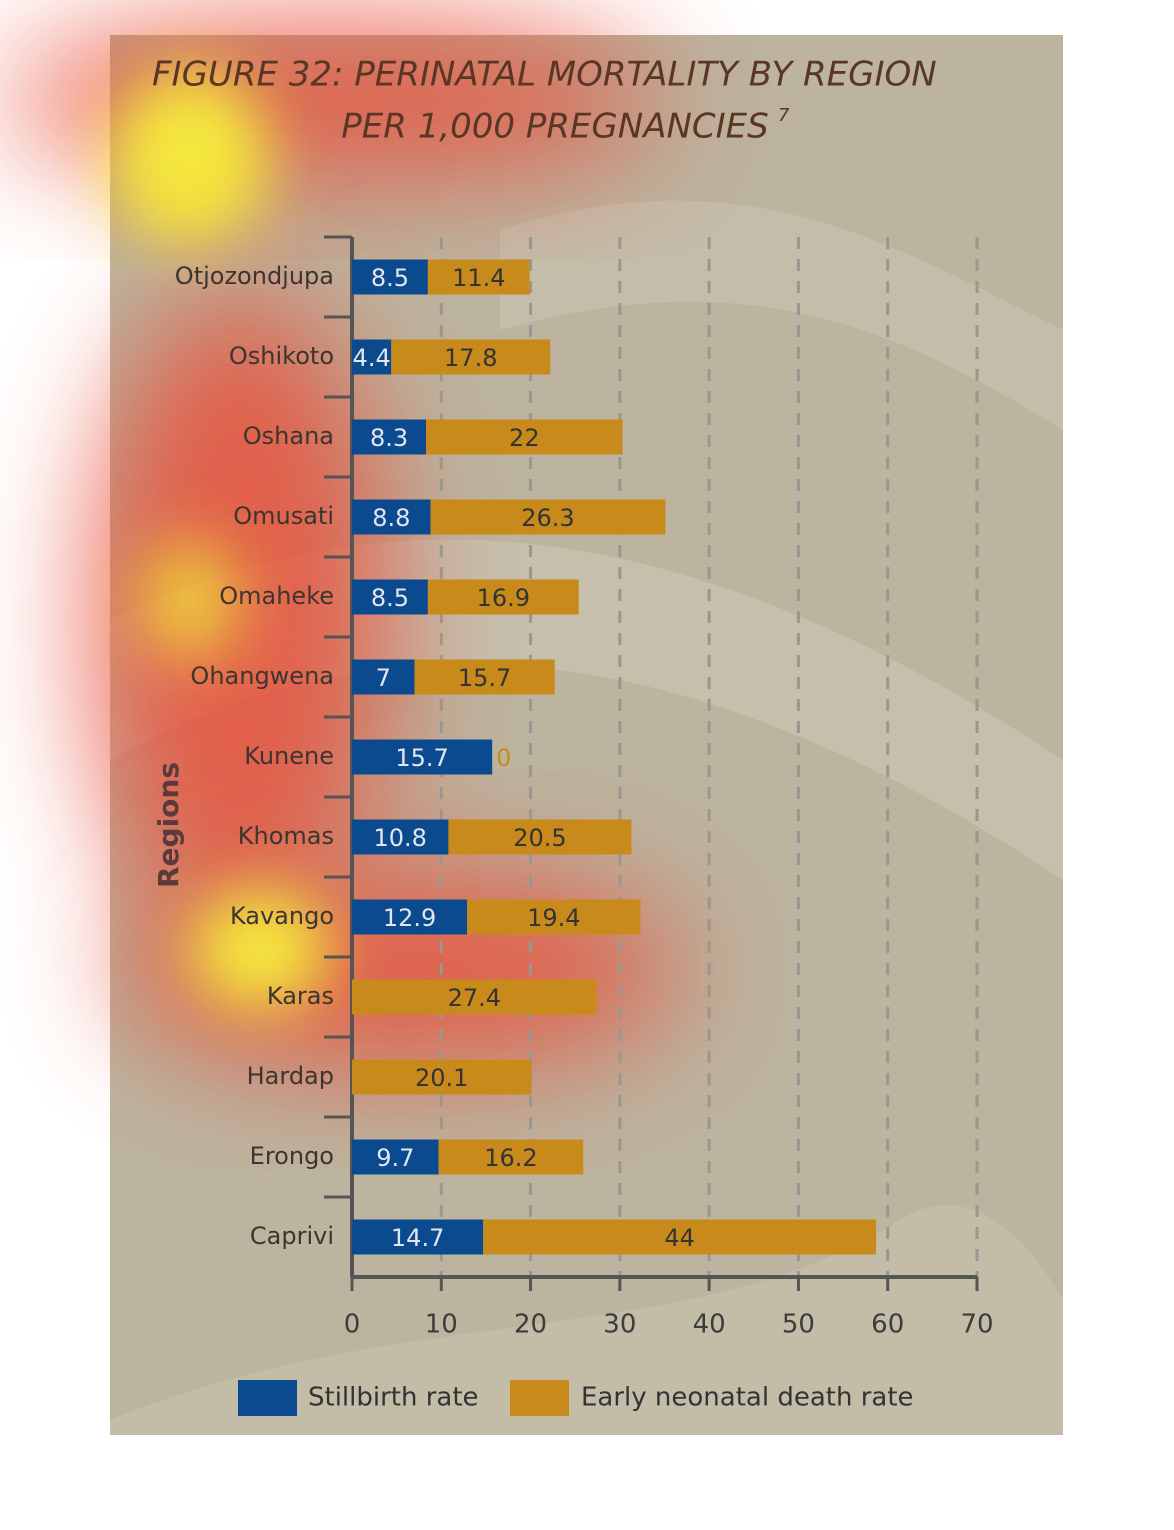  I want to click on y-tick-label: Kunene, so click(289, 756).